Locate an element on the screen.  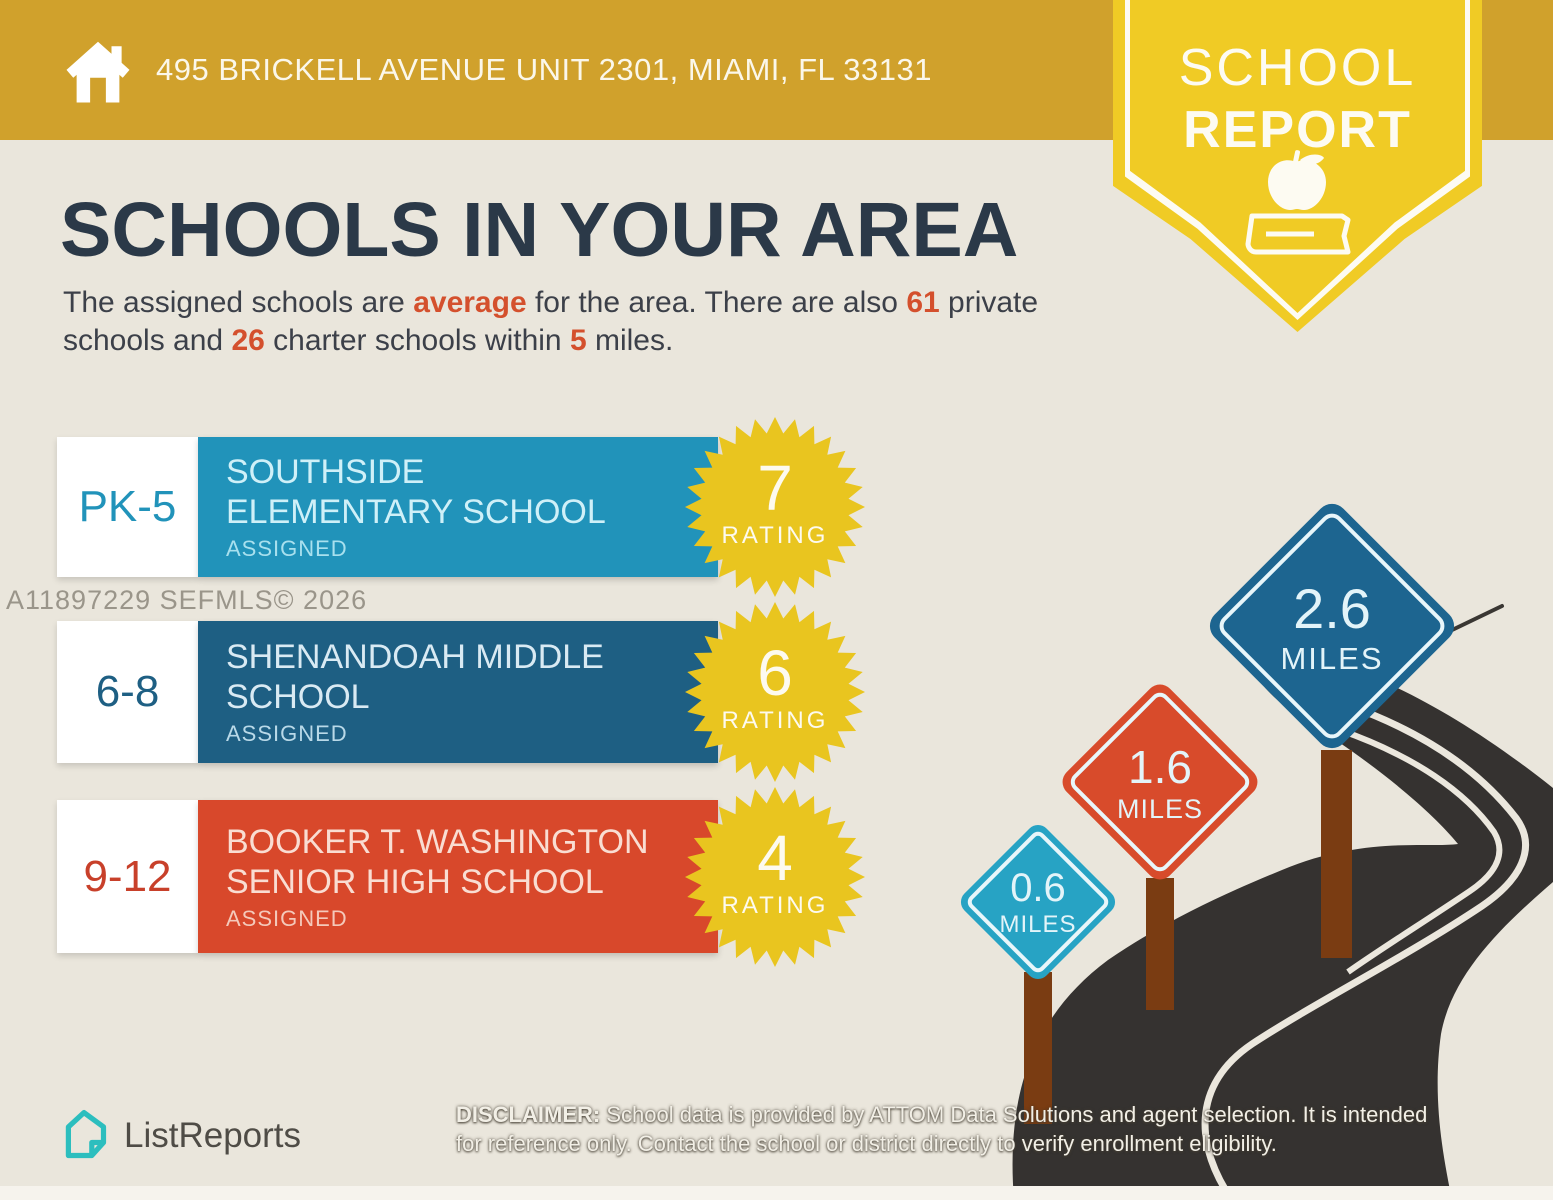
school-name: SOUTHSIDE ELEMENTARY SCHOOL is located at coordinates (472, 492).